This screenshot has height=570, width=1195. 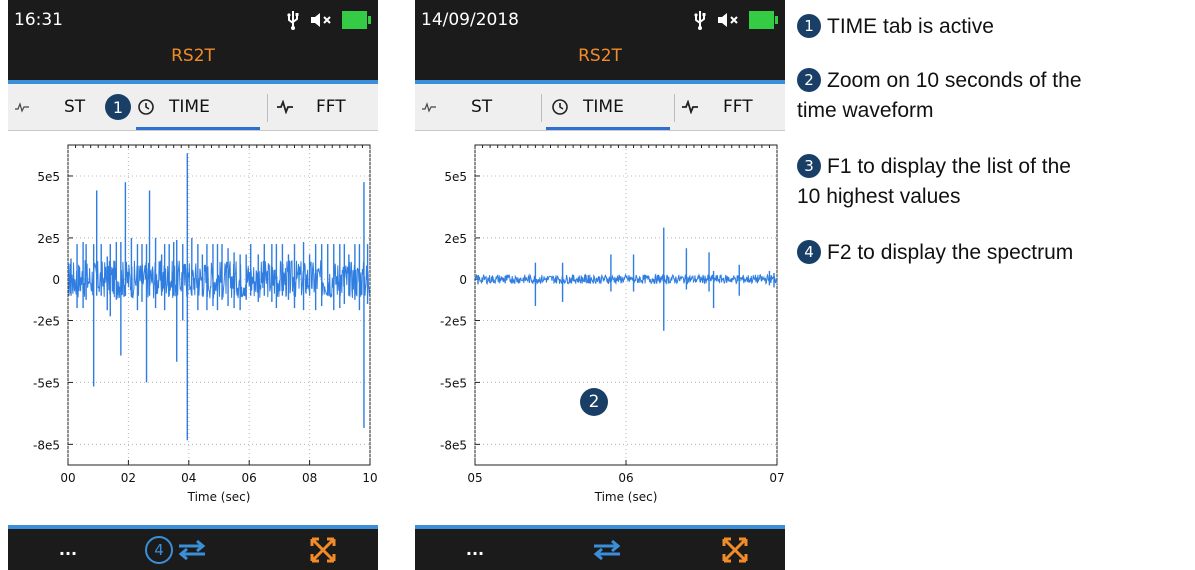 What do you see at coordinates (188, 478) in the screenshot?
I see `x-tick-label: 04` at bounding box center [188, 478].